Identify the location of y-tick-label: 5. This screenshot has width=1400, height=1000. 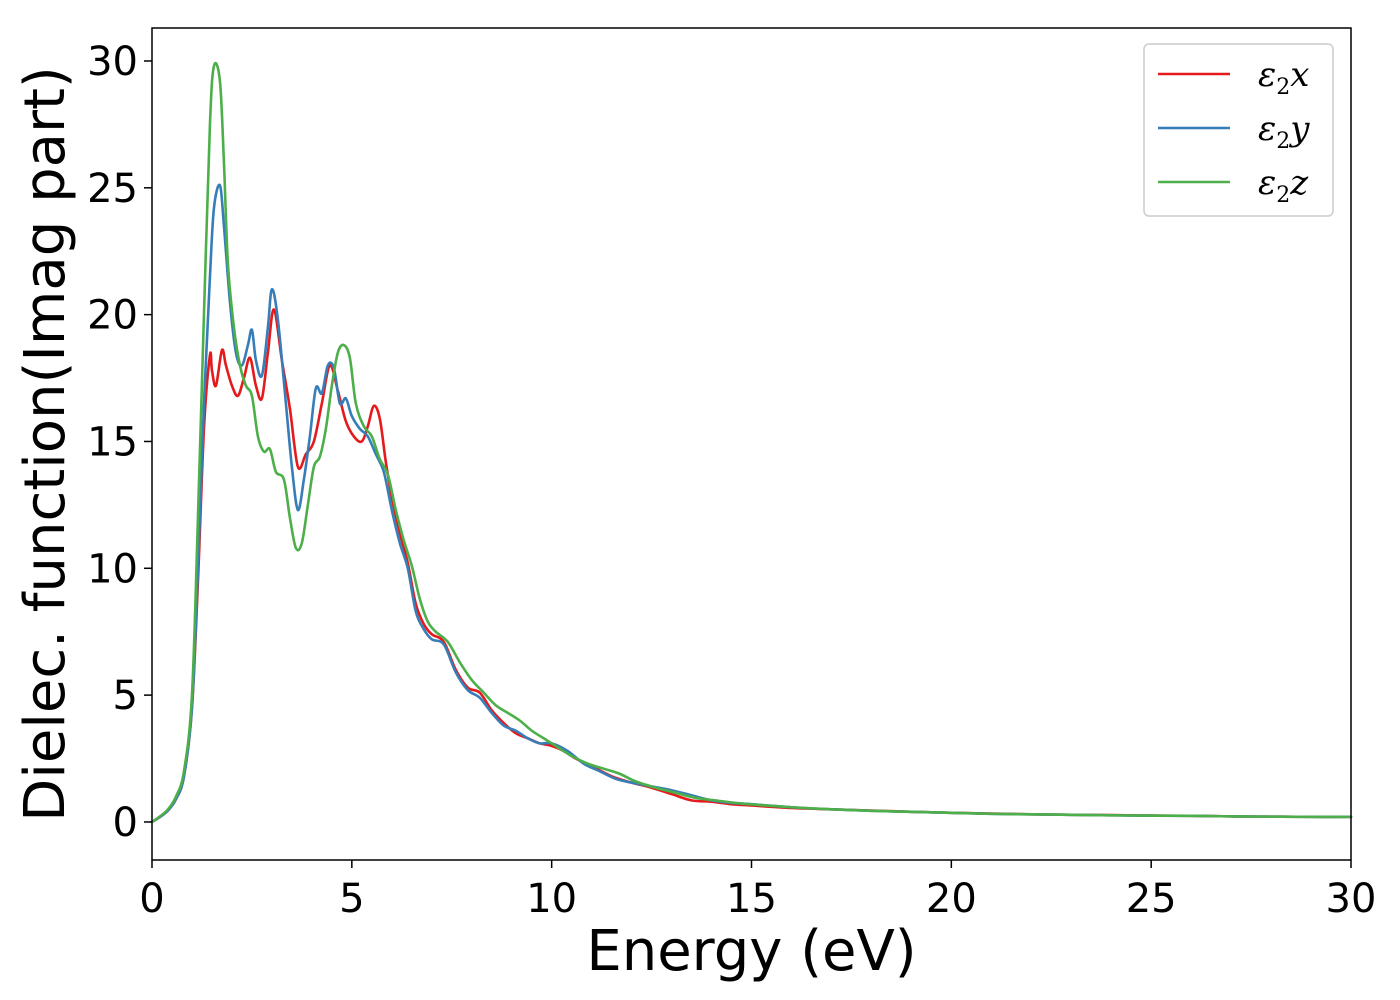
(125, 696).